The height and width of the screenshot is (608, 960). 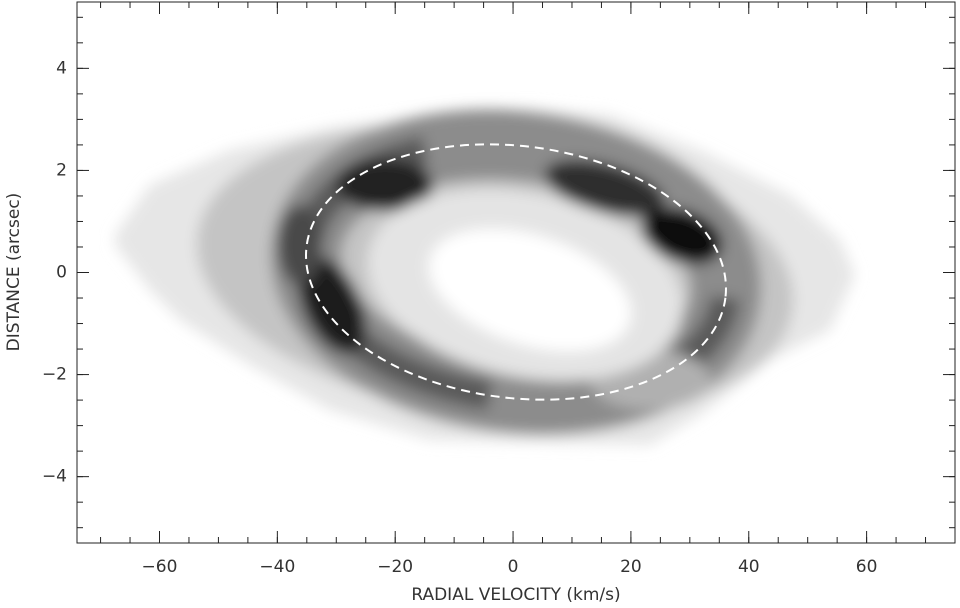 I want to click on y-tick-label: −4, so click(x=54, y=477).